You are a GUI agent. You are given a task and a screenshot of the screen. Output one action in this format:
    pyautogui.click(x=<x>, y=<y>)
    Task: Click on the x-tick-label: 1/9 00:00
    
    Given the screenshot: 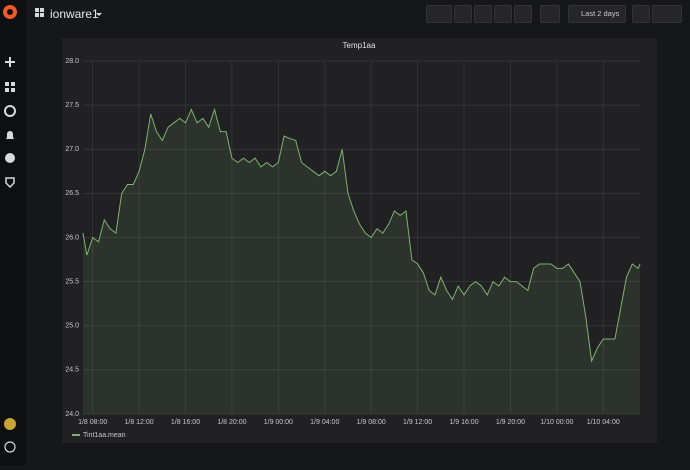 What is the action you would take?
    pyautogui.click(x=278, y=422)
    